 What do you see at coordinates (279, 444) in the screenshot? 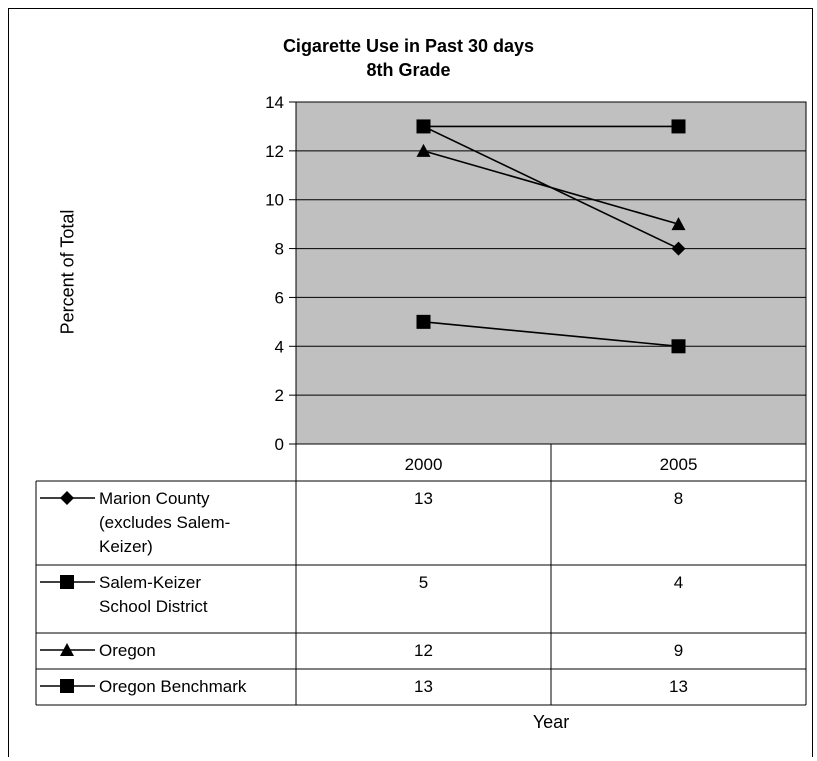
I see `y-tick-label: 0` at bounding box center [279, 444].